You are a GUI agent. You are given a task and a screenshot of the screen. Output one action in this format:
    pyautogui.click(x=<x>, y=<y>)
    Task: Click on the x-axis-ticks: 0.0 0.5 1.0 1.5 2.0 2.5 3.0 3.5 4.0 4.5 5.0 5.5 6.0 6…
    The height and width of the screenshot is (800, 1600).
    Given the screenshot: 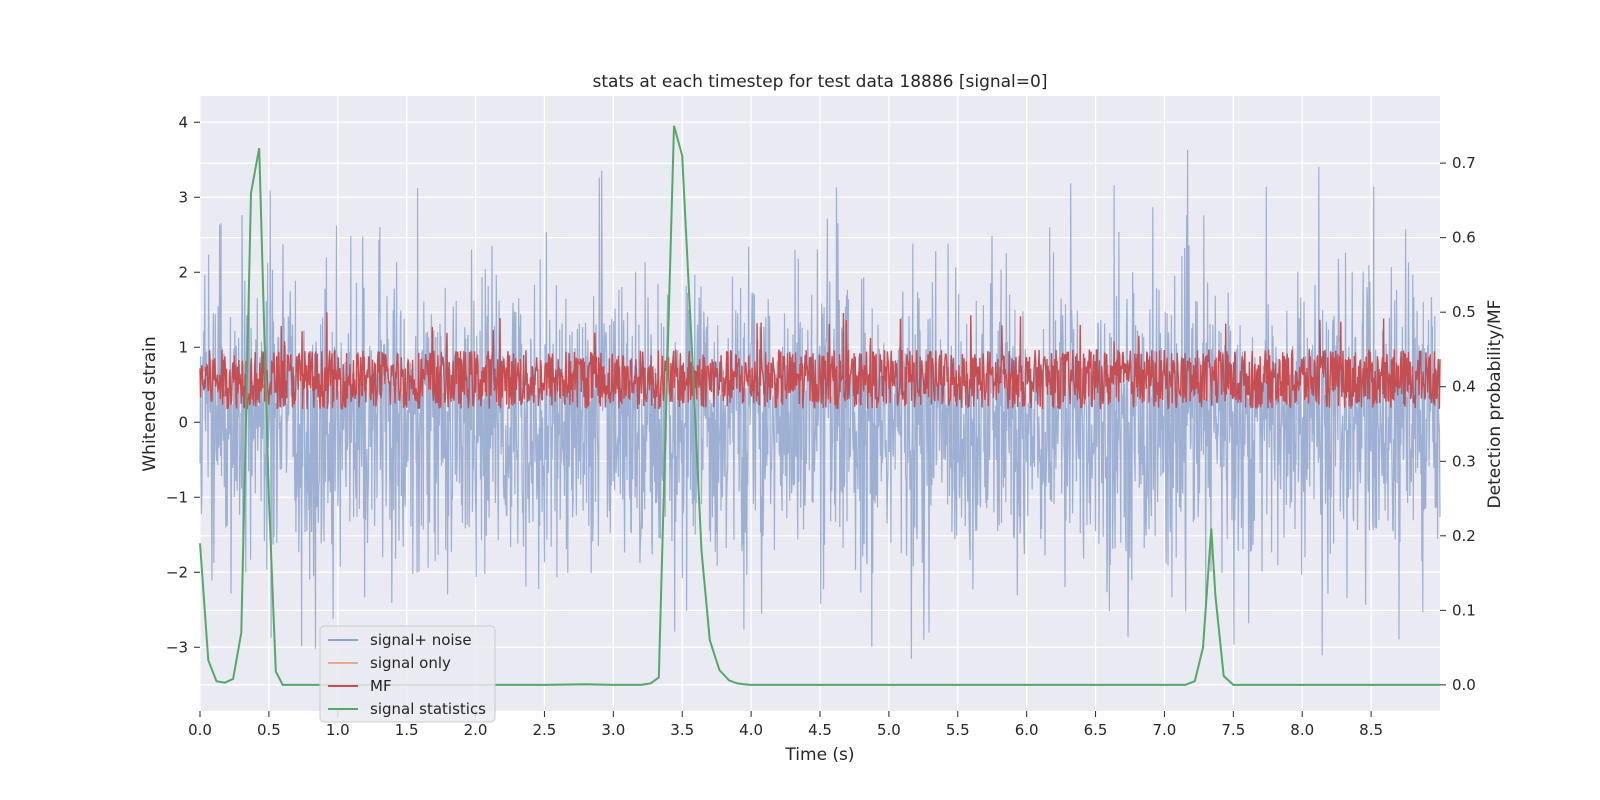 What is the action you would take?
    pyautogui.click(x=785, y=725)
    